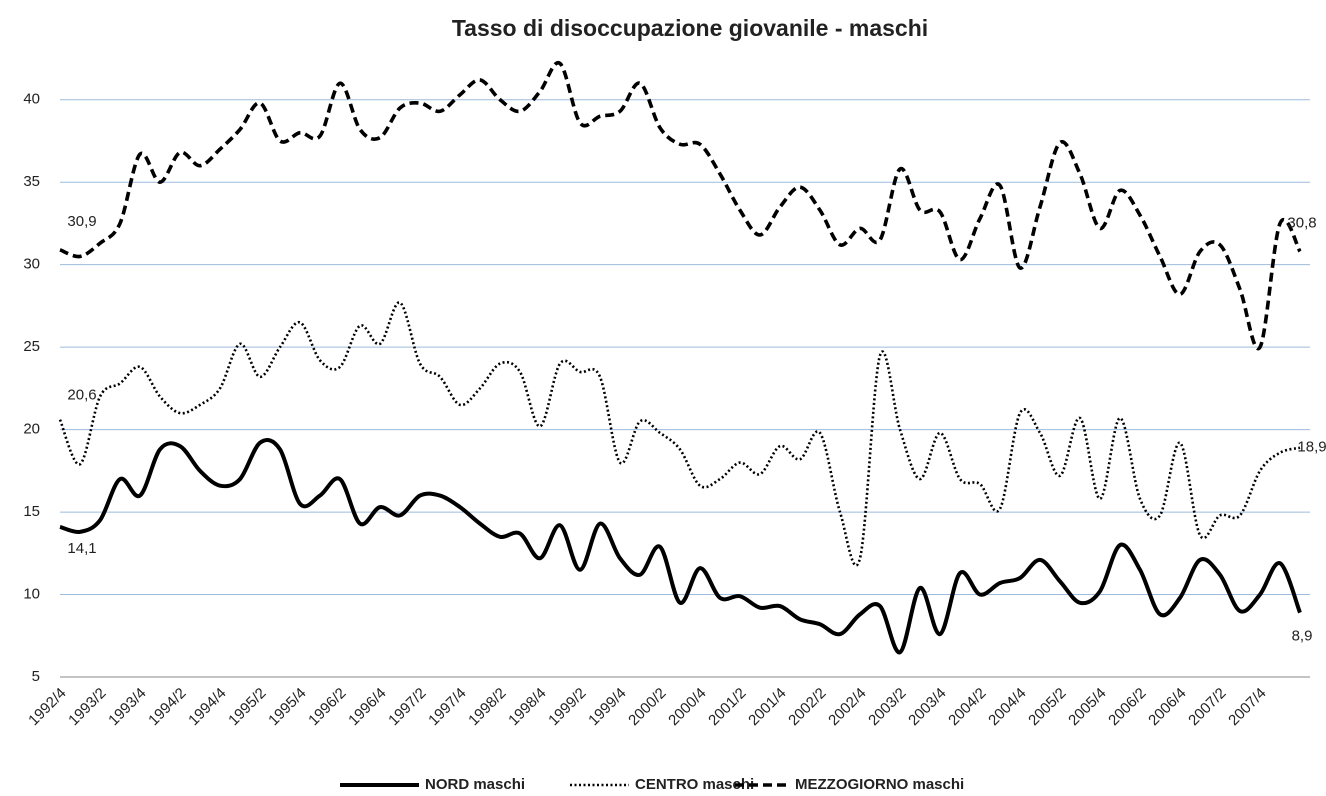  Describe the element at coordinates (487, 707) in the screenshot. I see `x-tick-label: 1998/2` at that location.